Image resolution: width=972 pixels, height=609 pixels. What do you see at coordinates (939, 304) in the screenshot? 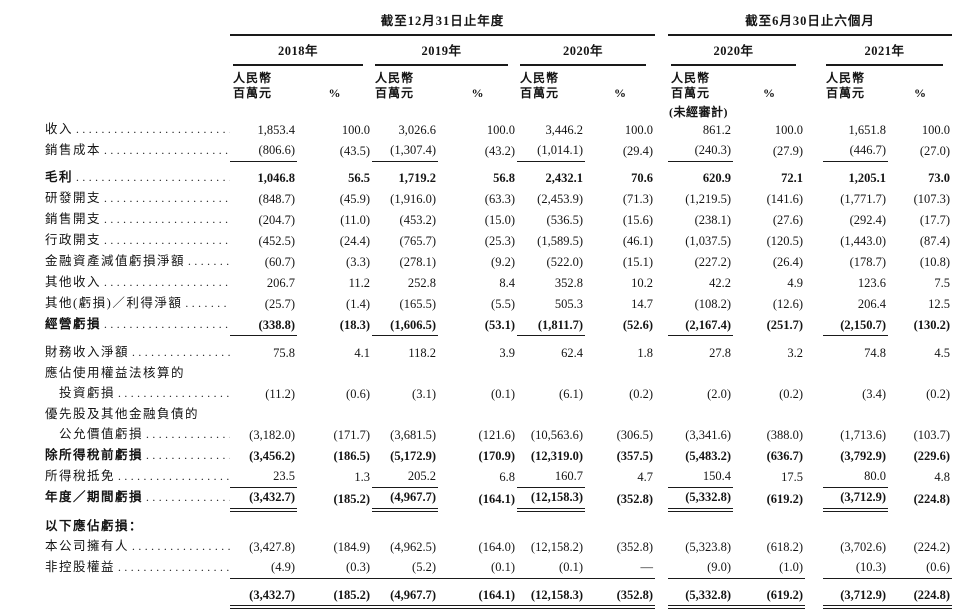
I see `percent-cell: 12.5` at bounding box center [939, 304].